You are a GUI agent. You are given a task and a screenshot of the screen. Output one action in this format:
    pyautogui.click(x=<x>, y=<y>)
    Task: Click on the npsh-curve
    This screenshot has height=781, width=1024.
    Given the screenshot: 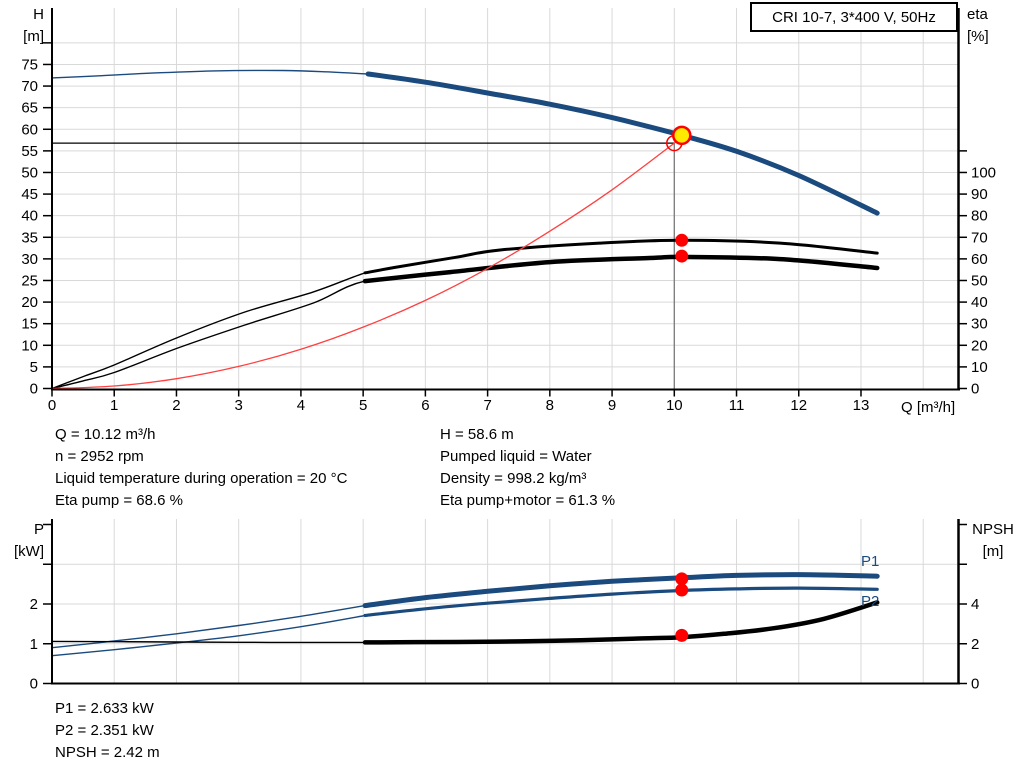 What is the action you would take?
    pyautogui.click(x=621, y=622)
    